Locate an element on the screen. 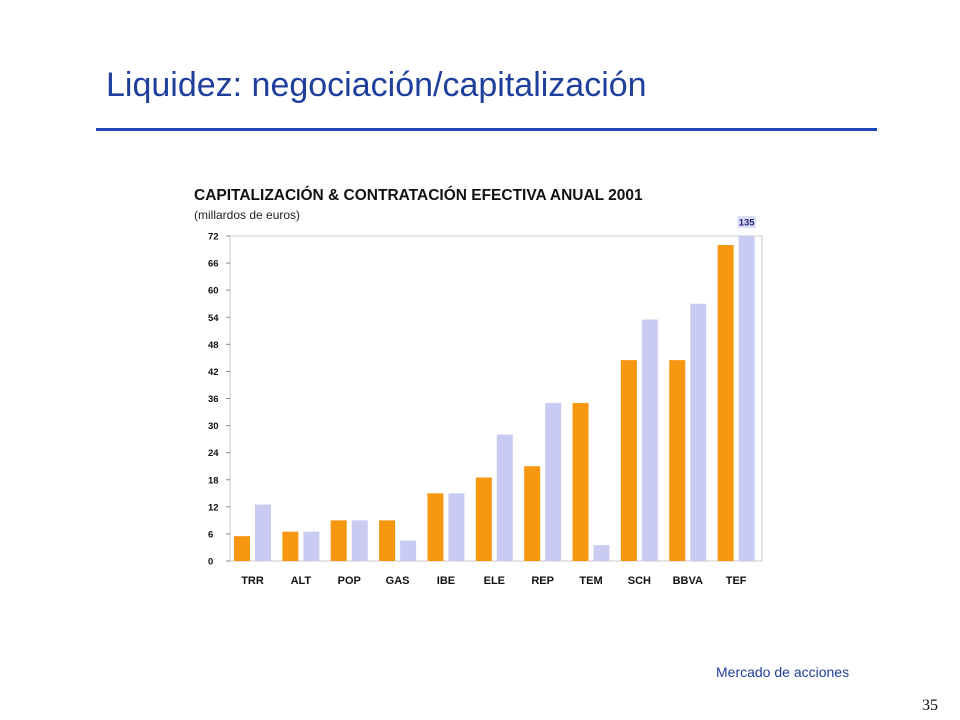 Image resolution: width=960 pixels, height=720 pixels. y-tick-label: 12 is located at coordinates (213, 507).